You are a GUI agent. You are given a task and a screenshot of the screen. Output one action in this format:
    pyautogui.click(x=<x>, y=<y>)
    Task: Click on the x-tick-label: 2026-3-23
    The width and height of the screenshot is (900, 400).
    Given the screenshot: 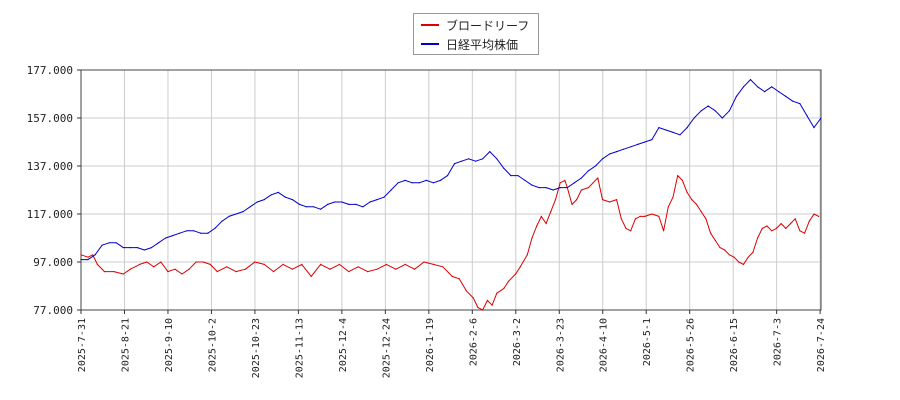 What is the action you would take?
    pyautogui.click(x=560, y=345)
    